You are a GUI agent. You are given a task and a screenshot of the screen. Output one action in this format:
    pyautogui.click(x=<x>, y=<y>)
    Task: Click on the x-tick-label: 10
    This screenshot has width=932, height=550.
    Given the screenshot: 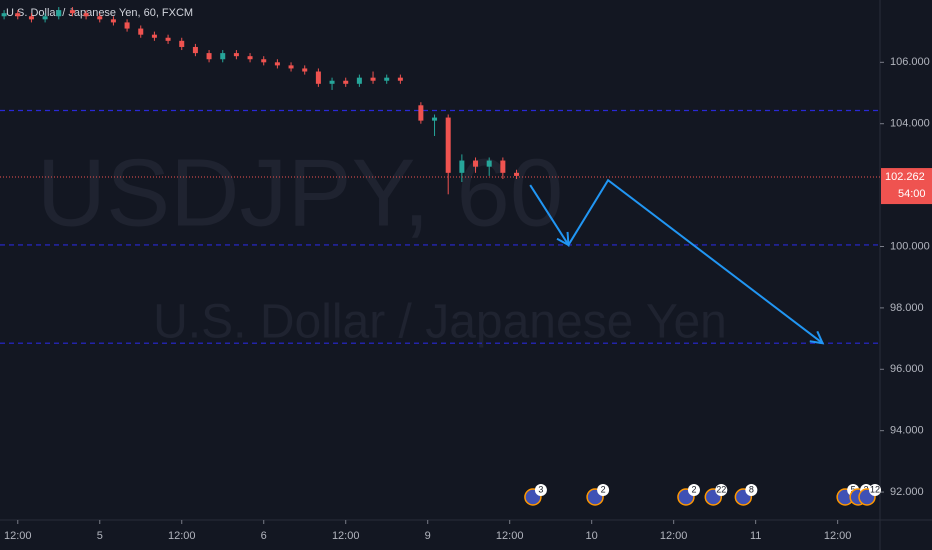 What is the action you would take?
    pyautogui.click(x=592, y=536)
    